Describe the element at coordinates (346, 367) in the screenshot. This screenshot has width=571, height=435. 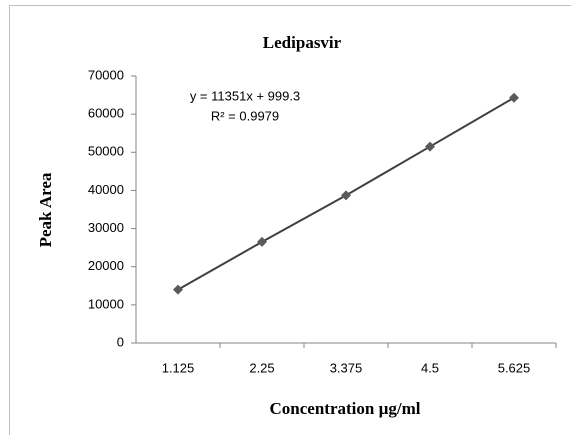
I see `x-tick-label: 3.375` at that location.